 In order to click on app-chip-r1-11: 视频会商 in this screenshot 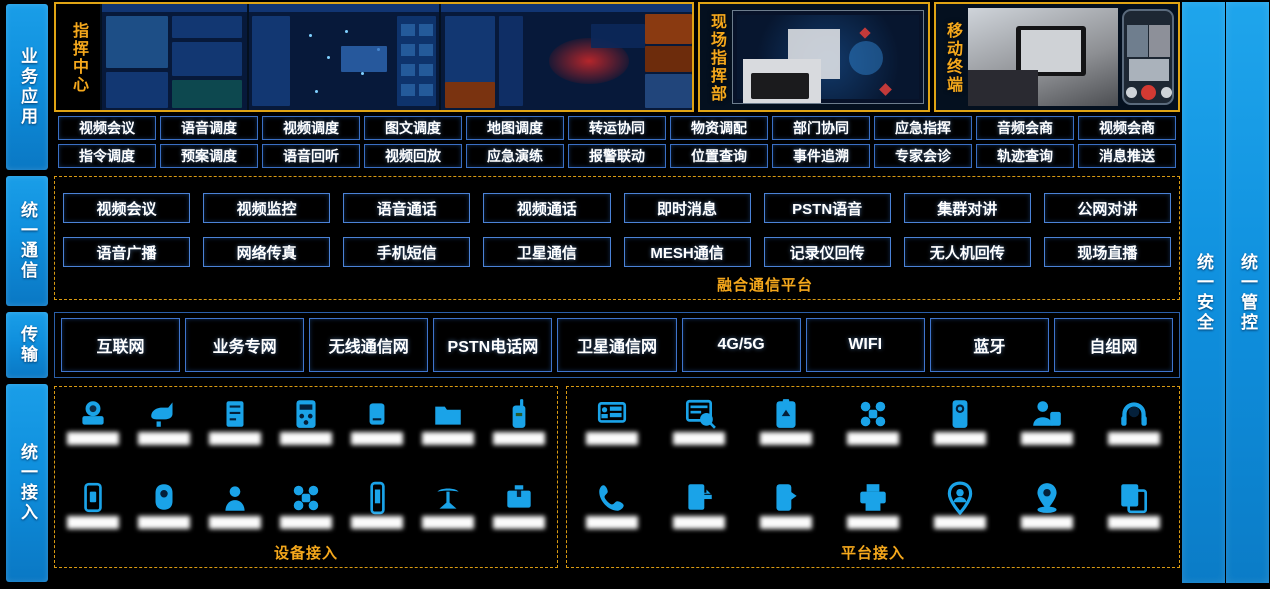, I will do `click(1127, 128)`.